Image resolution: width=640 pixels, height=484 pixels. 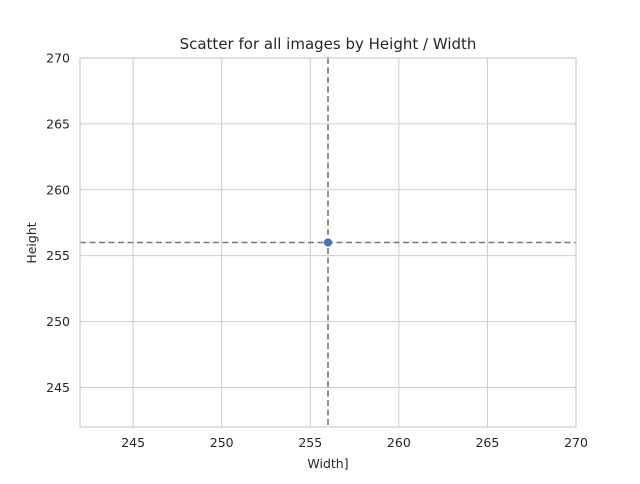 I want to click on y-axis-label: Height, so click(x=31, y=242).